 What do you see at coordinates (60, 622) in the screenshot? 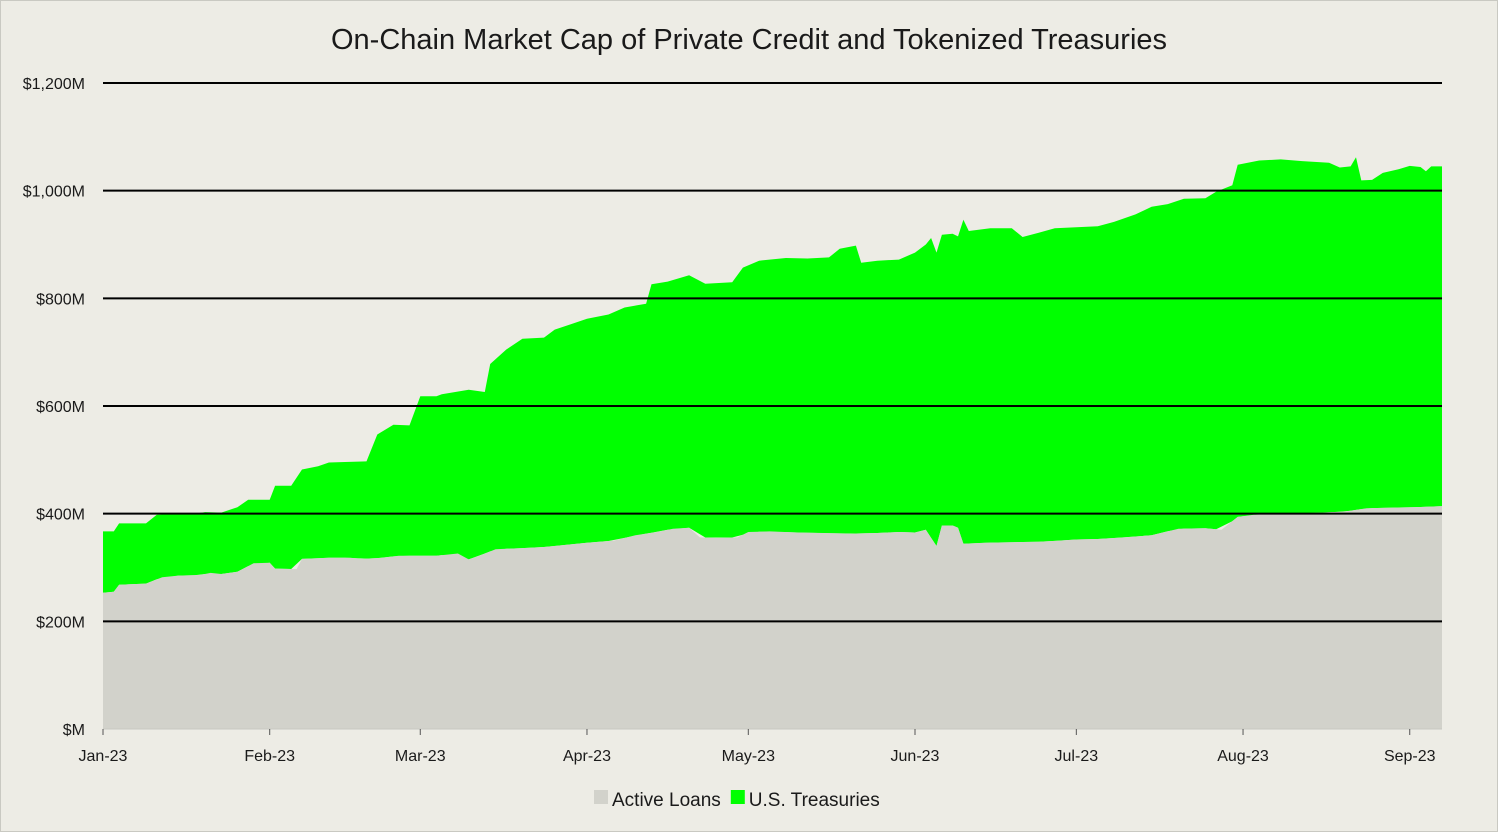
I see `y-tick-label: $200M` at bounding box center [60, 622].